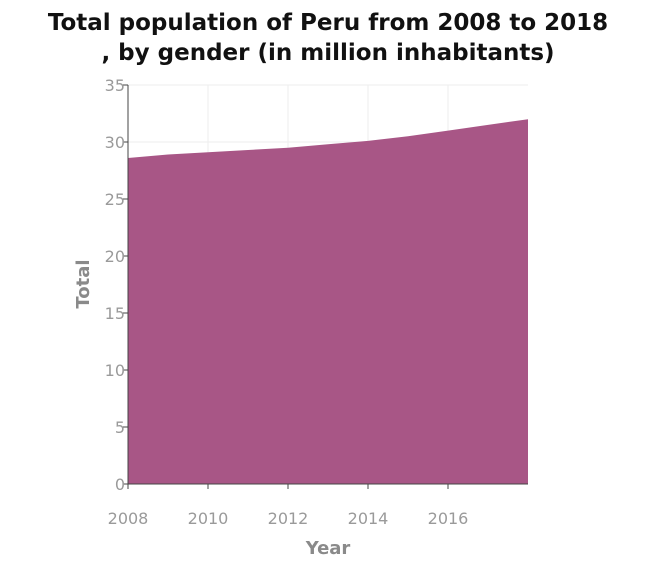 The width and height of the screenshot is (656, 568). I want to click on x-axis-label: Year, so click(328, 548).